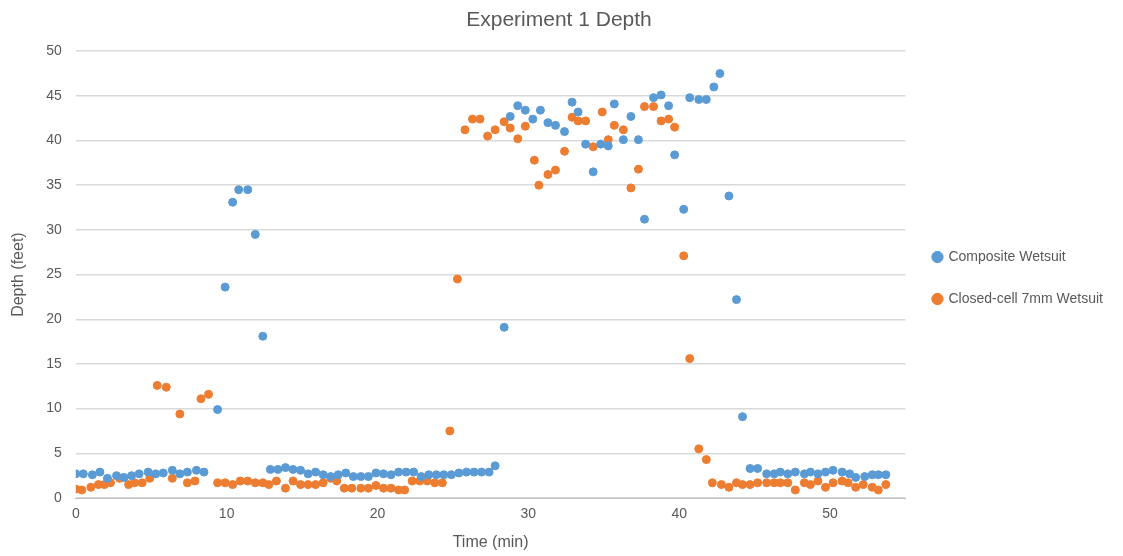 The height and width of the screenshot is (556, 1123). I want to click on y-tick-label: 15, so click(54, 362).